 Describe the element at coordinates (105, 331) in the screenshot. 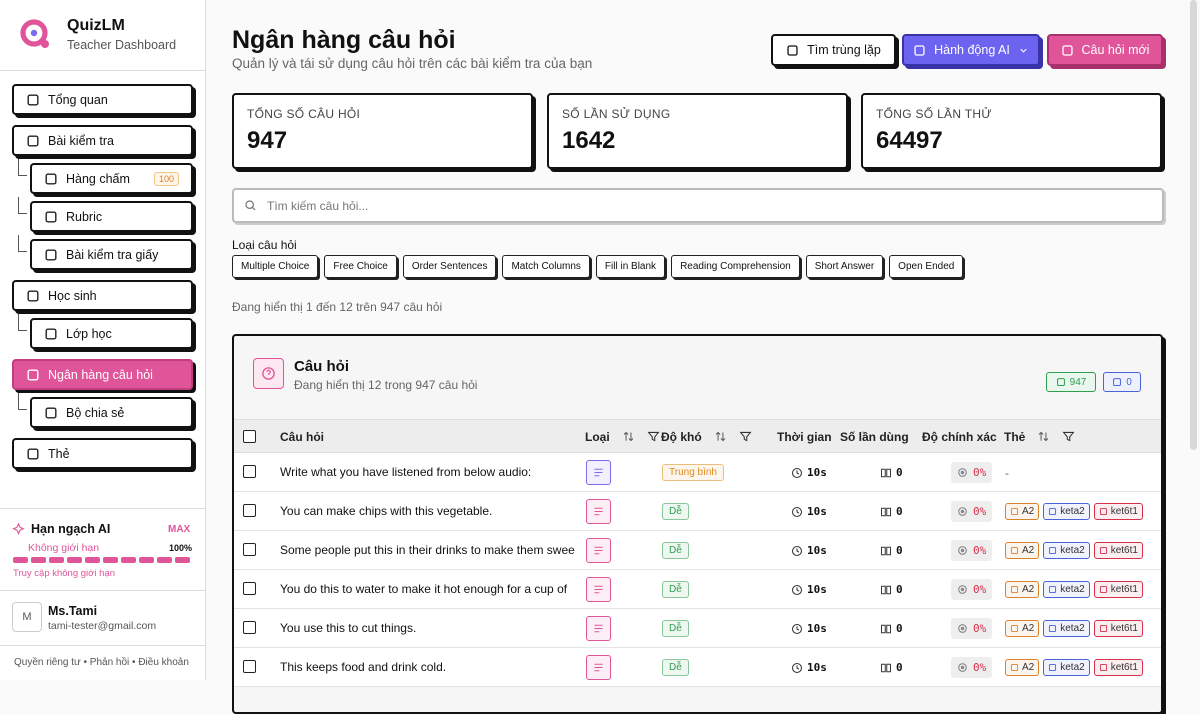

I see `nav-item: Lớp học` at that location.